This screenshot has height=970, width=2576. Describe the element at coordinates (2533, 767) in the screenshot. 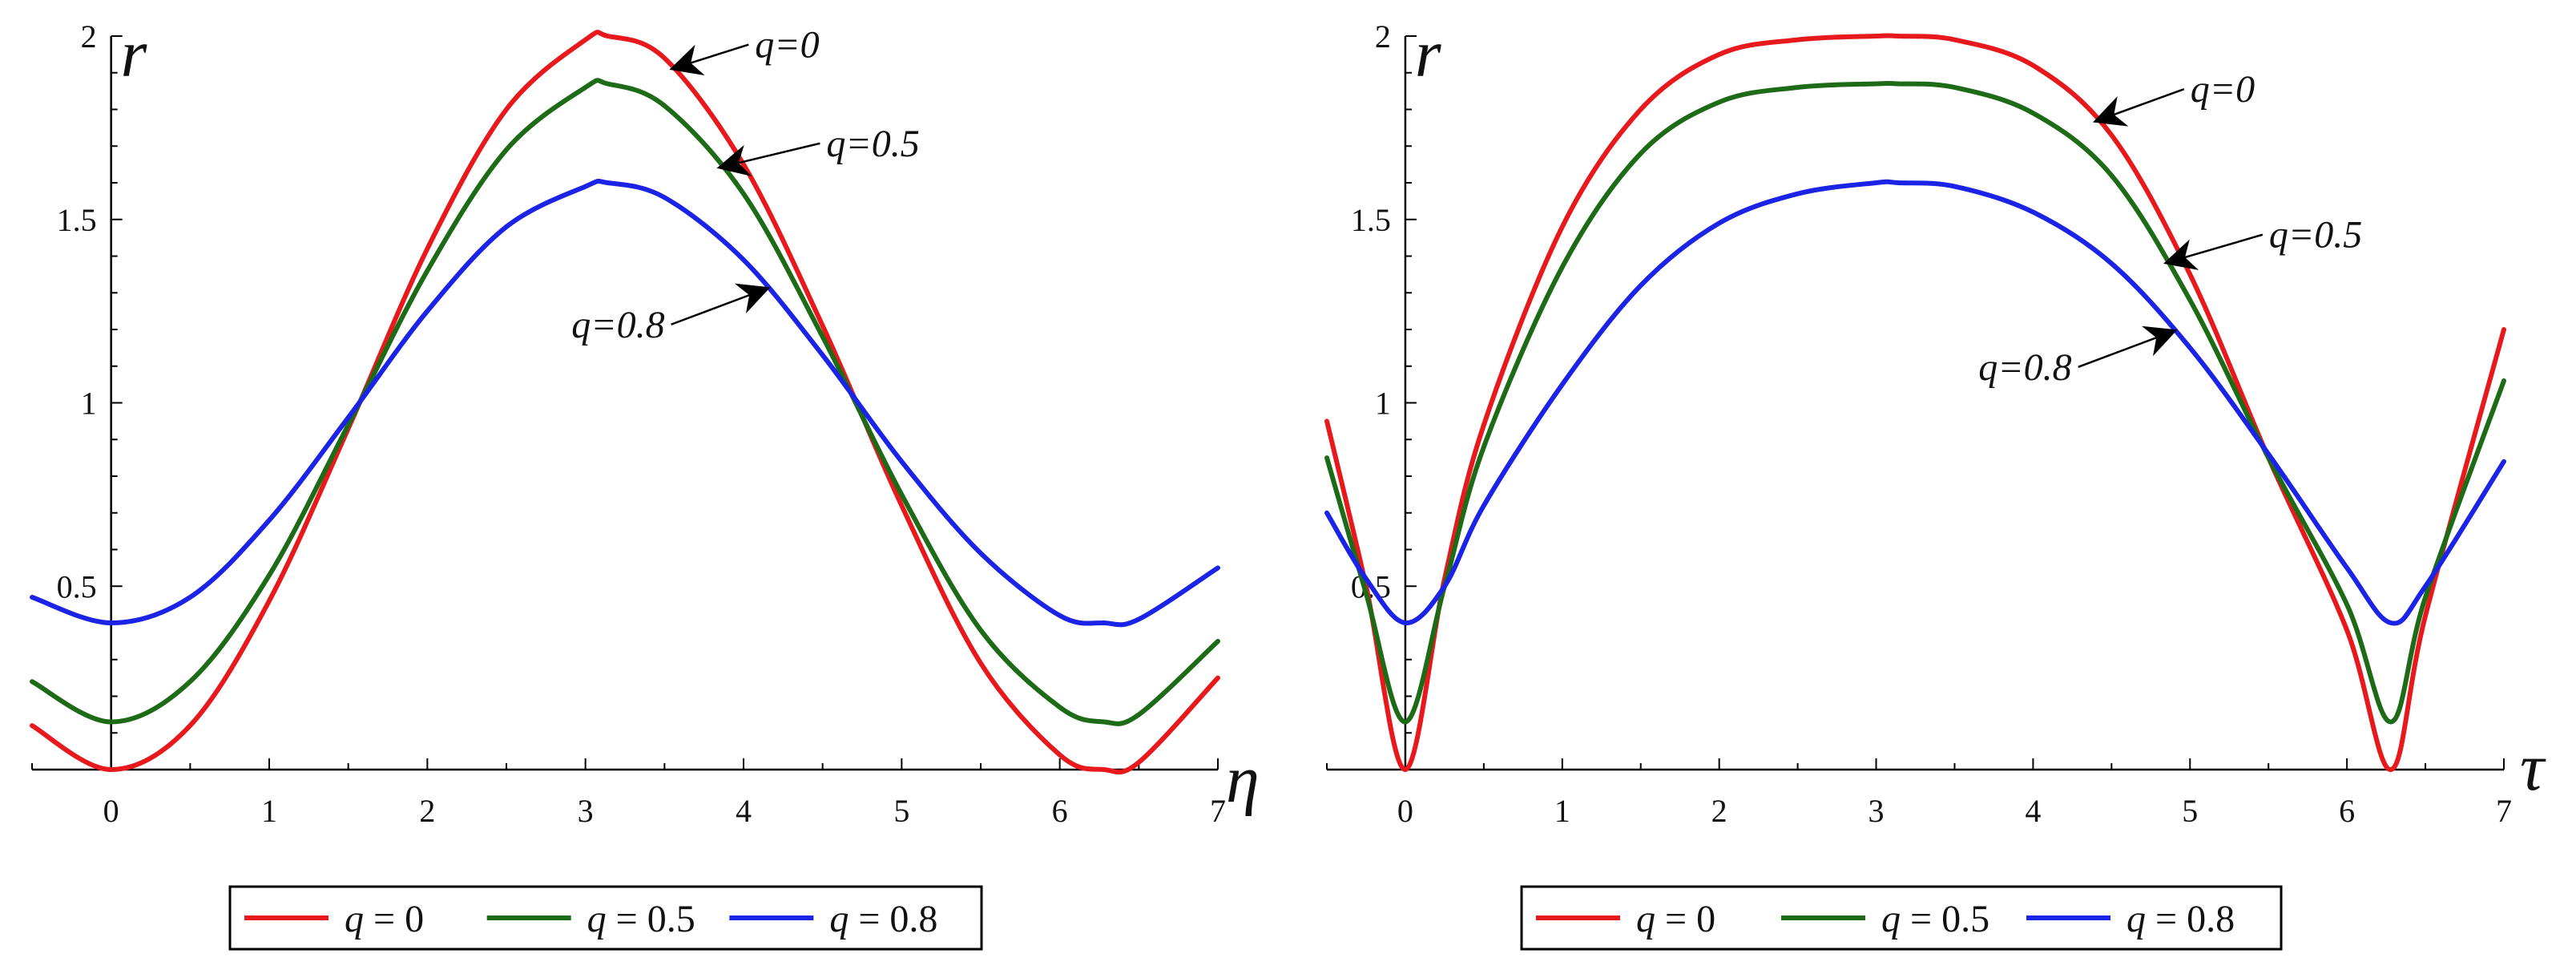

I see `x-axis-label: τ` at that location.